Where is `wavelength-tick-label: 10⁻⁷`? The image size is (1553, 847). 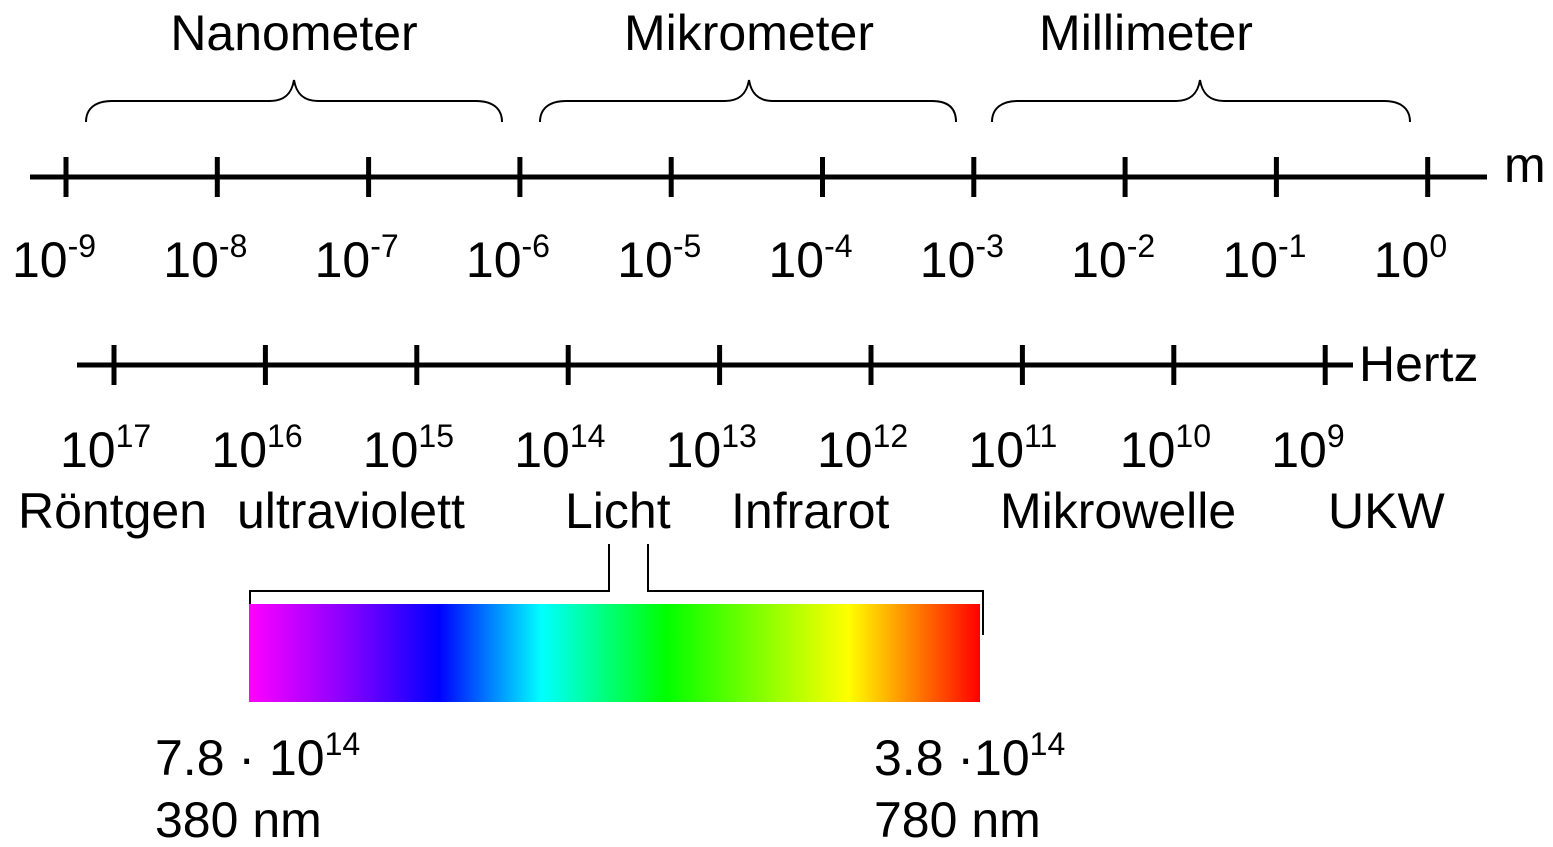 wavelength-tick-label: 10⁻⁷ is located at coordinates (357, 258).